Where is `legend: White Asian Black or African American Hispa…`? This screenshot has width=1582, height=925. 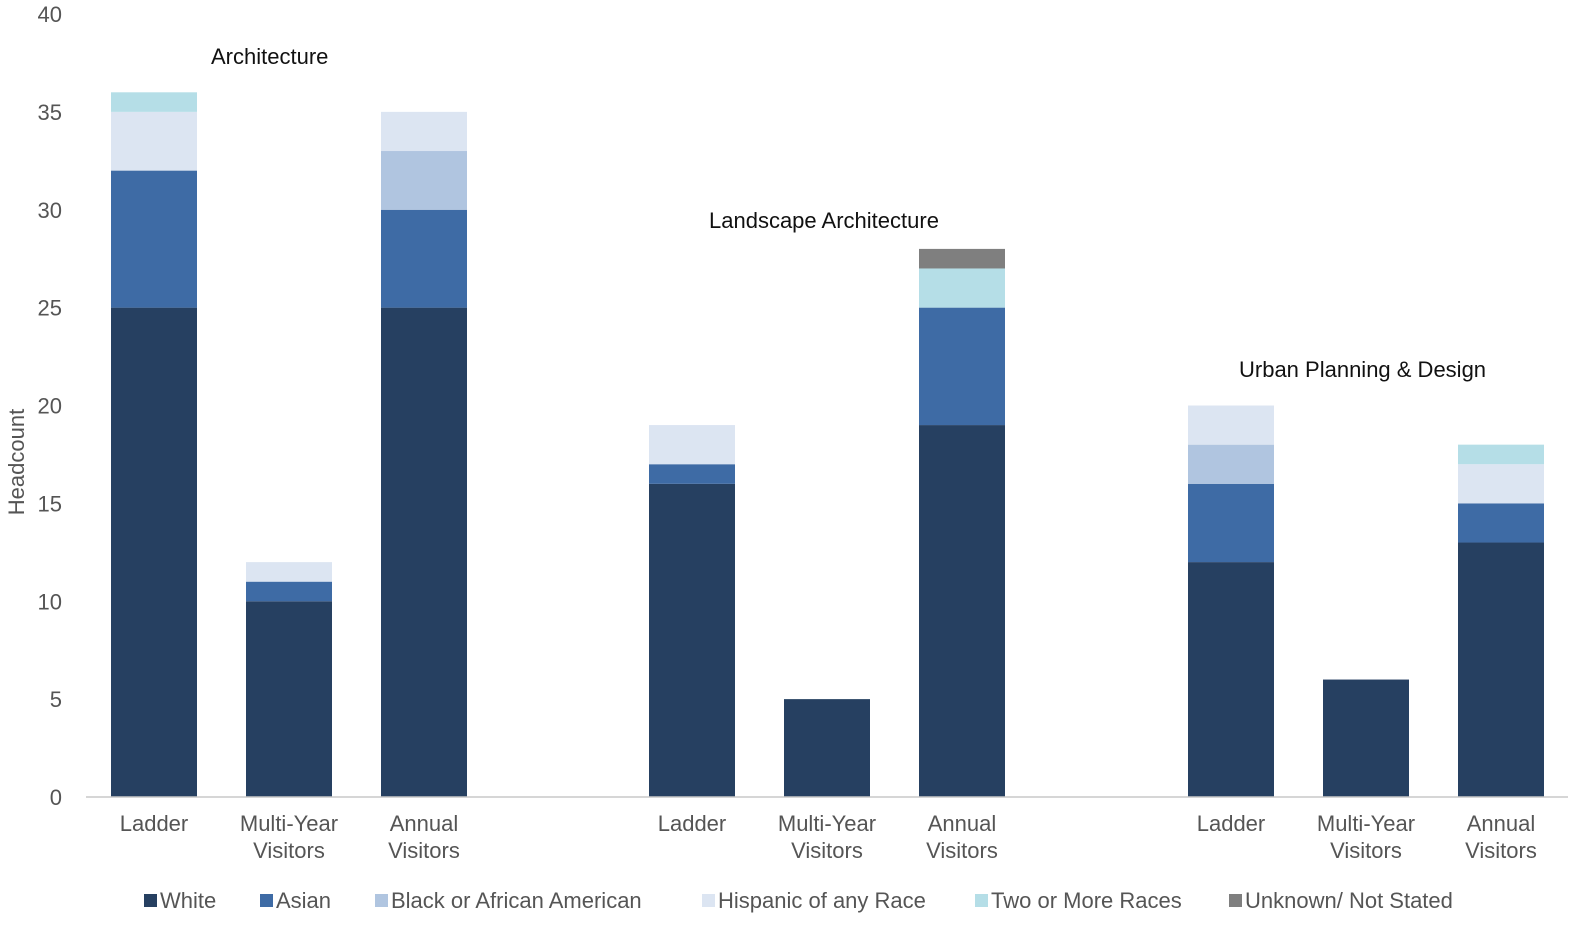
legend: White Asian Black or African American Hispa… is located at coordinates (798, 900).